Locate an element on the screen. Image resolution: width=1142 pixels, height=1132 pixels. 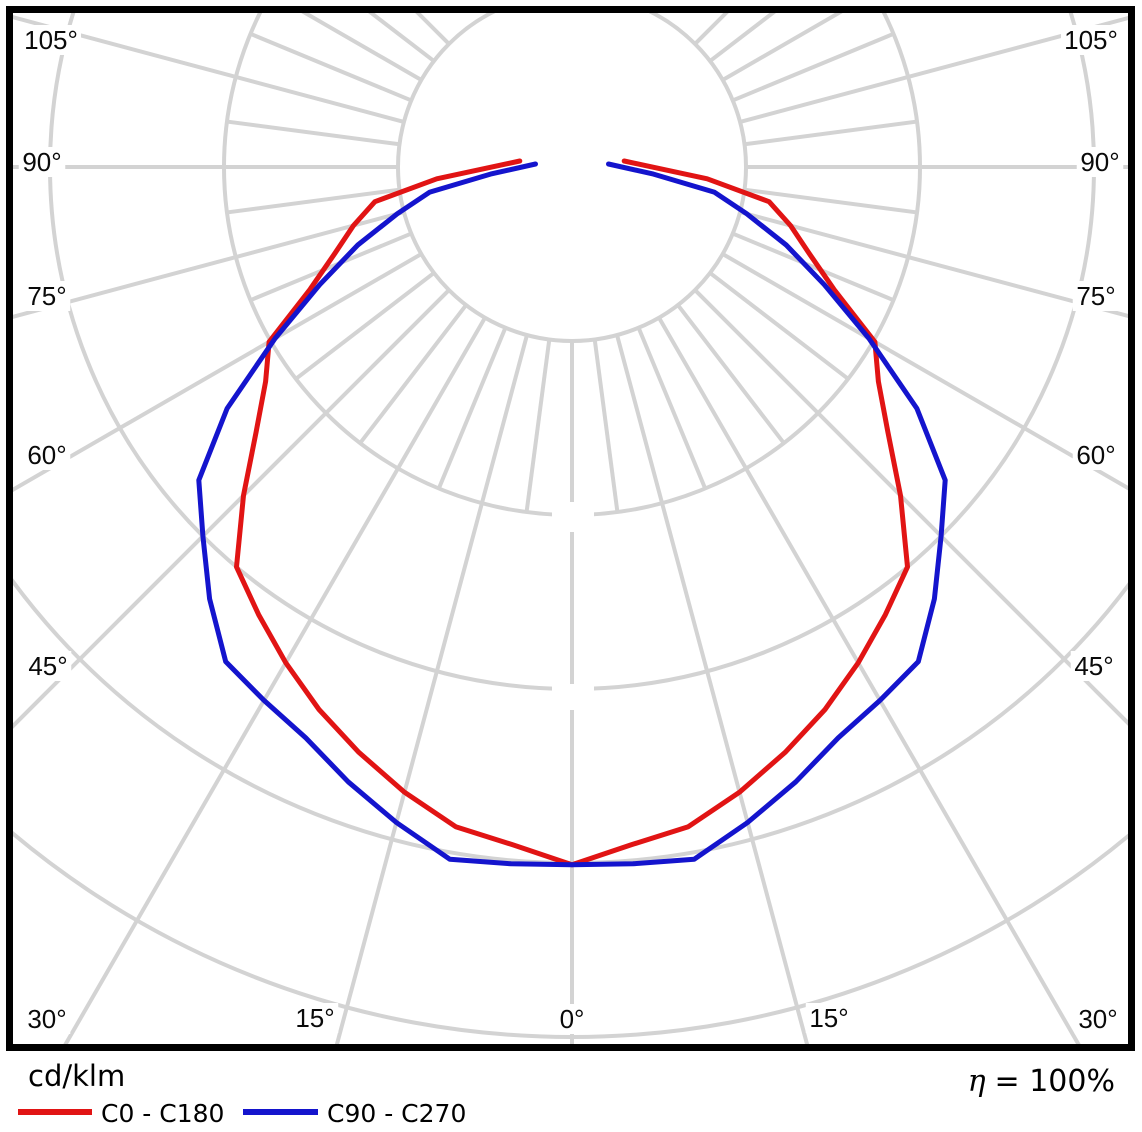
efficiency-label: η = 100% is located at coordinates (1041, 1081).